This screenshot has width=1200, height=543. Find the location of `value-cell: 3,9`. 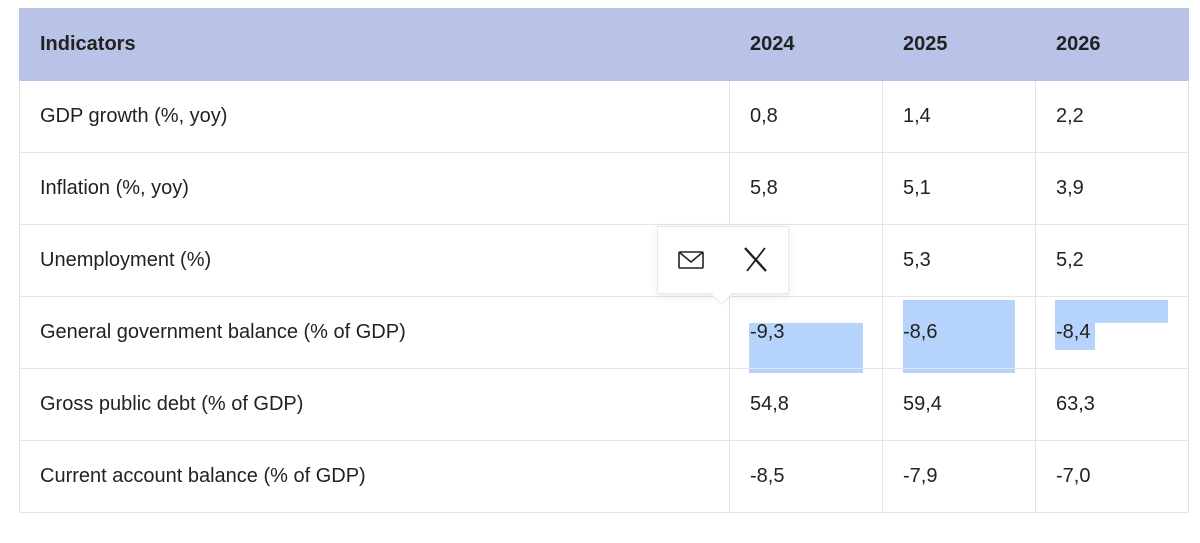

value-cell: 3,9 is located at coordinates (1112, 188).